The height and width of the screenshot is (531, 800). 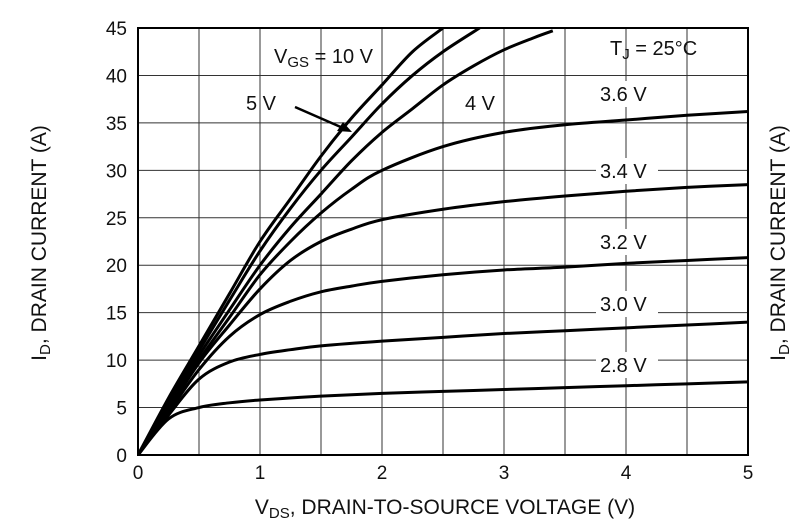 I want to click on y-tick-label: 45, so click(x=116, y=29).